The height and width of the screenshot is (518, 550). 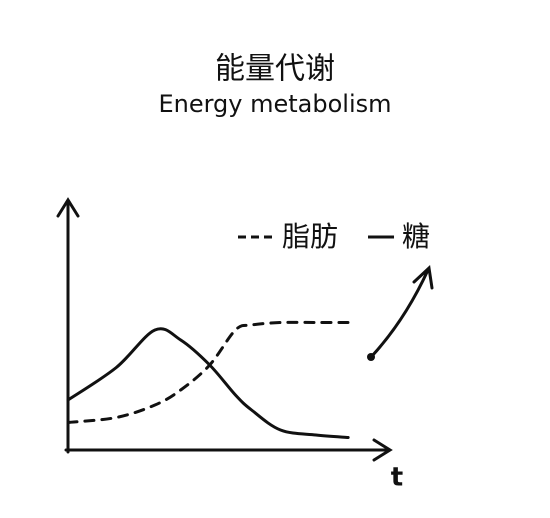 I want to click on chart-title: 能量代谢, so click(x=275, y=69).